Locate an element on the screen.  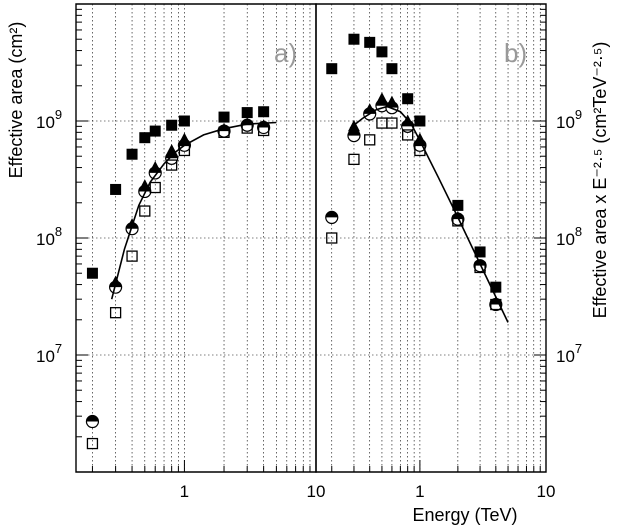
panel-a-fit-line is located at coordinates (193, 210).